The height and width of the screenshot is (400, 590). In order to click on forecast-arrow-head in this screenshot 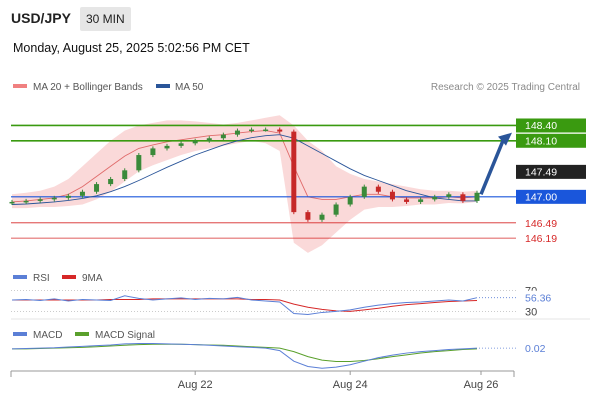, I will do `click(505, 139)`.